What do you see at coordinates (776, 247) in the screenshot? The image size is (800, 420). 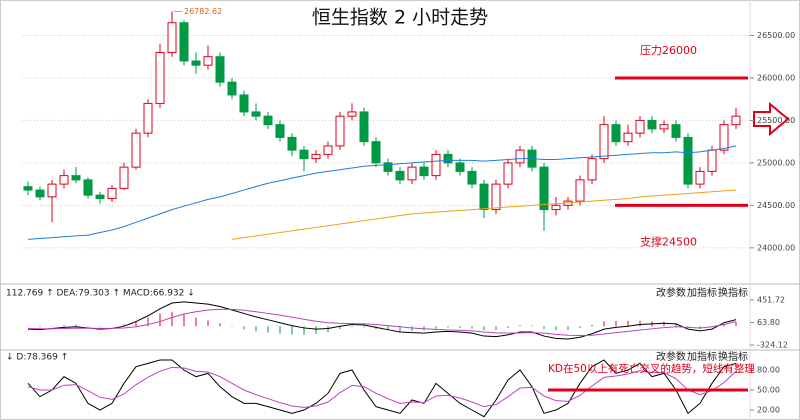 I see `y-tick-label: 24000.00` at bounding box center [776, 247].